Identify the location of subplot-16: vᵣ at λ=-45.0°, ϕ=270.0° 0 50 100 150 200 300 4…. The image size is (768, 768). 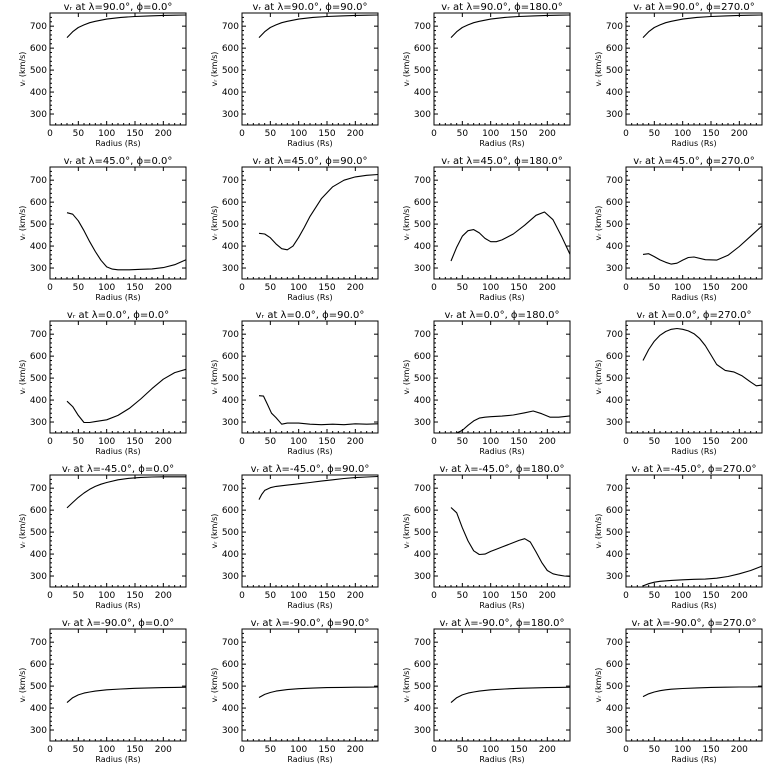
(678, 537).